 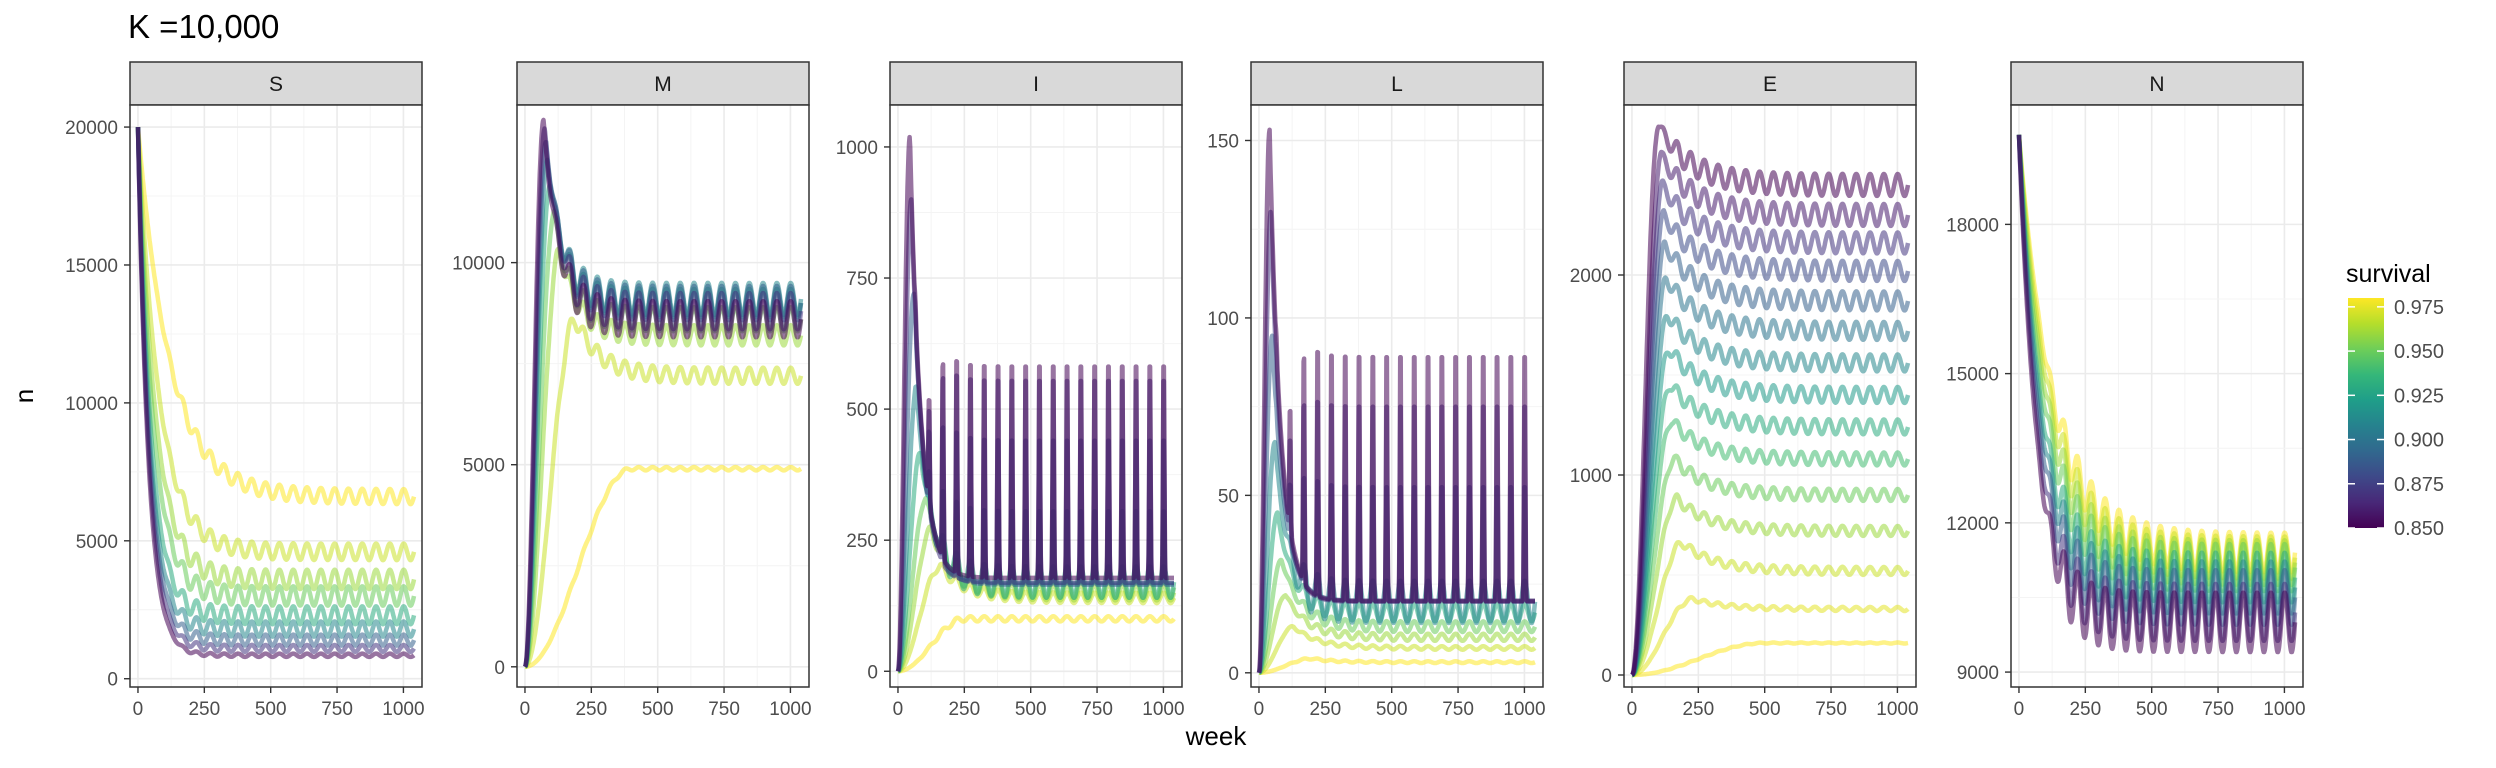 I want to click on y-tick-L-1: 50, so click(x=1228, y=496).